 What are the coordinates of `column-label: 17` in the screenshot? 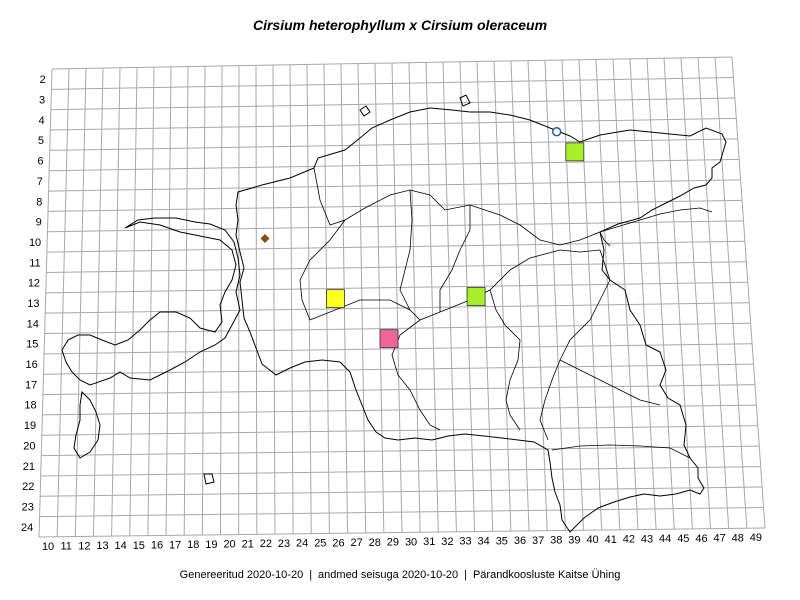 It's located at (175, 545).